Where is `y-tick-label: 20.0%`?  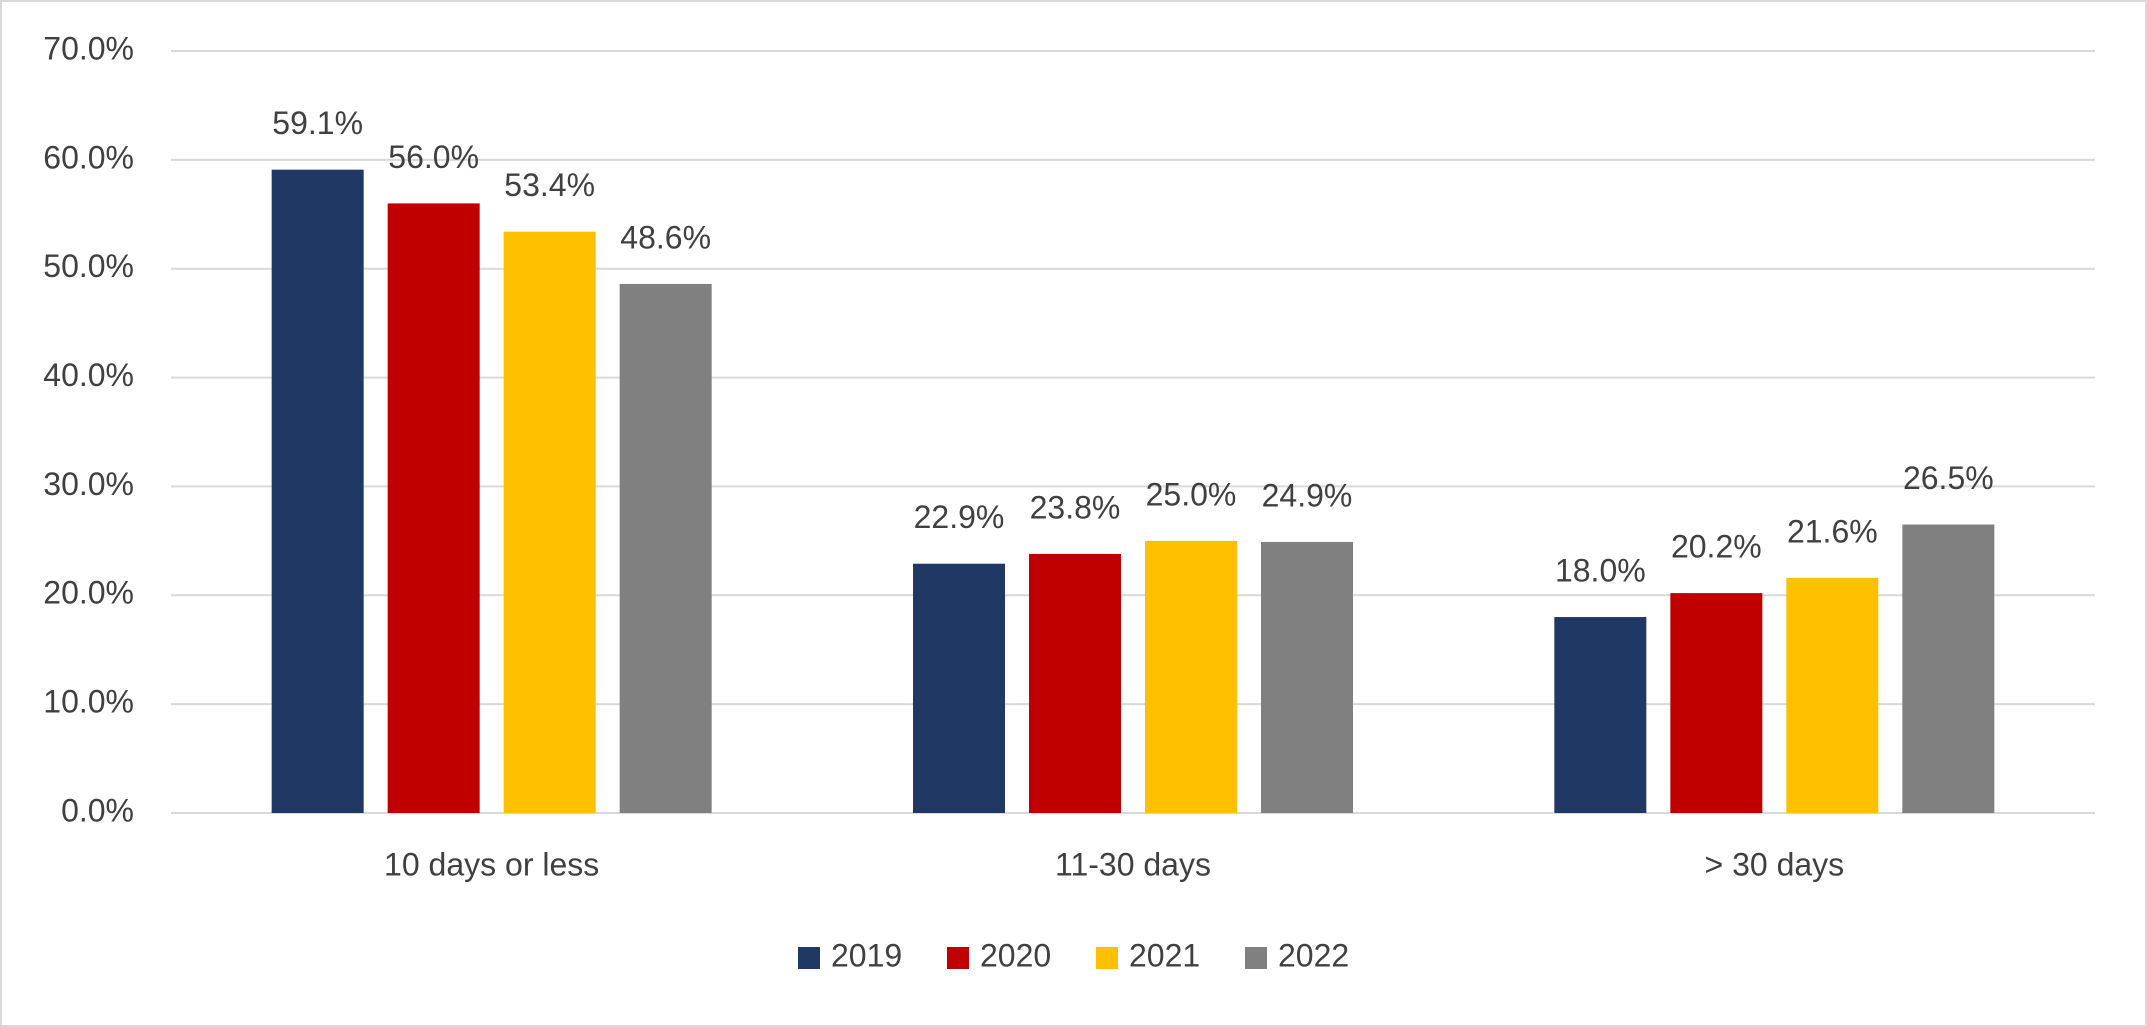 y-tick-label: 20.0% is located at coordinates (88, 593).